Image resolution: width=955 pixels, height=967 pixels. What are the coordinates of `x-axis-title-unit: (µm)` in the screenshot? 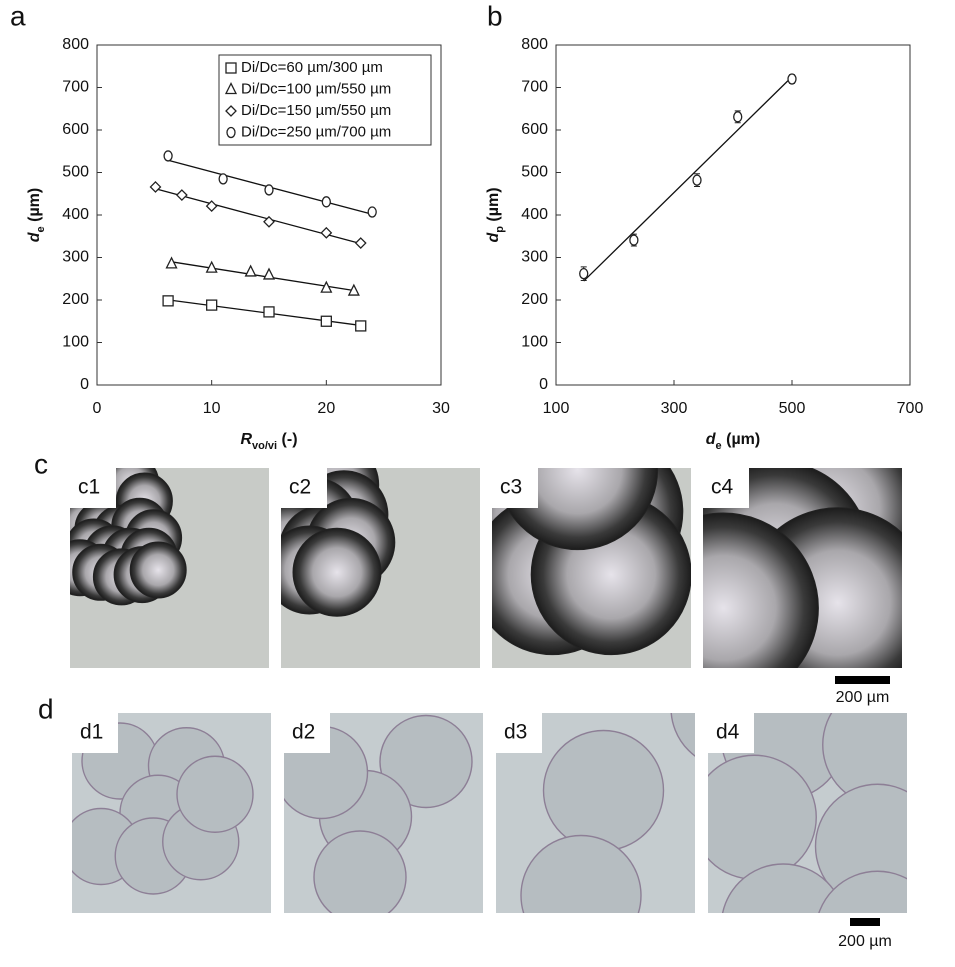 It's located at (741, 439).